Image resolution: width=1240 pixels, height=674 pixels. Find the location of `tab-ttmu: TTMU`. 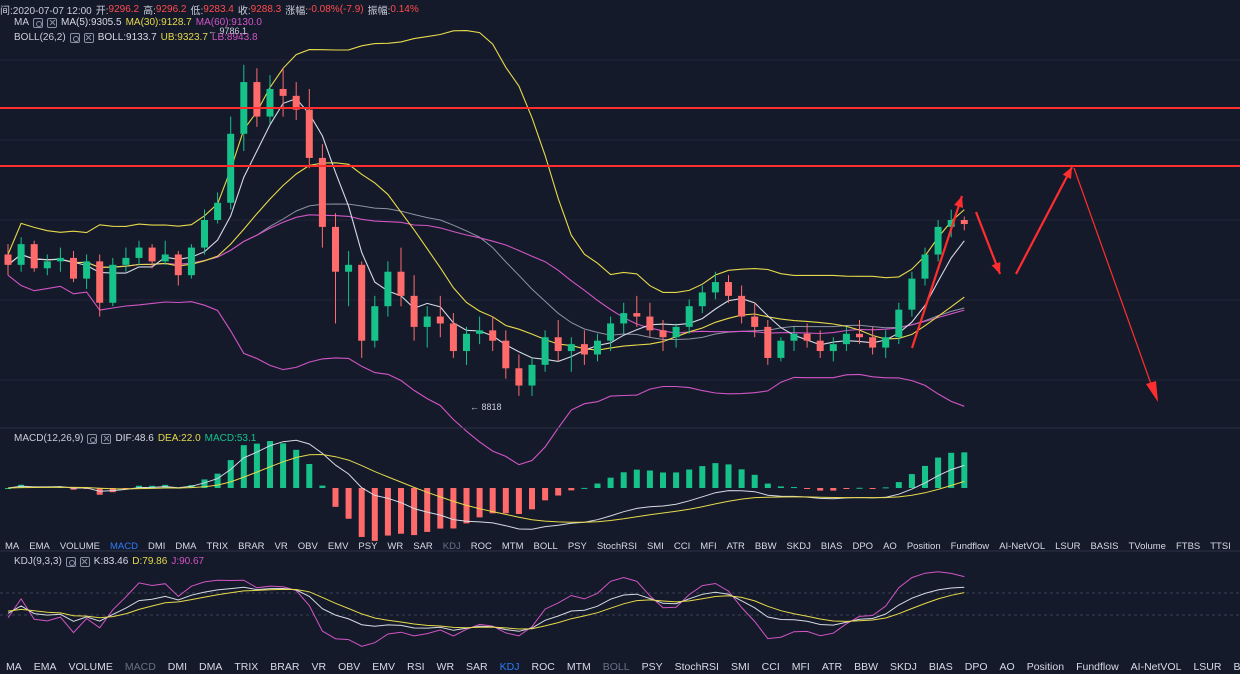

tab-ttmu: TTMU is located at coordinates (1238, 546).